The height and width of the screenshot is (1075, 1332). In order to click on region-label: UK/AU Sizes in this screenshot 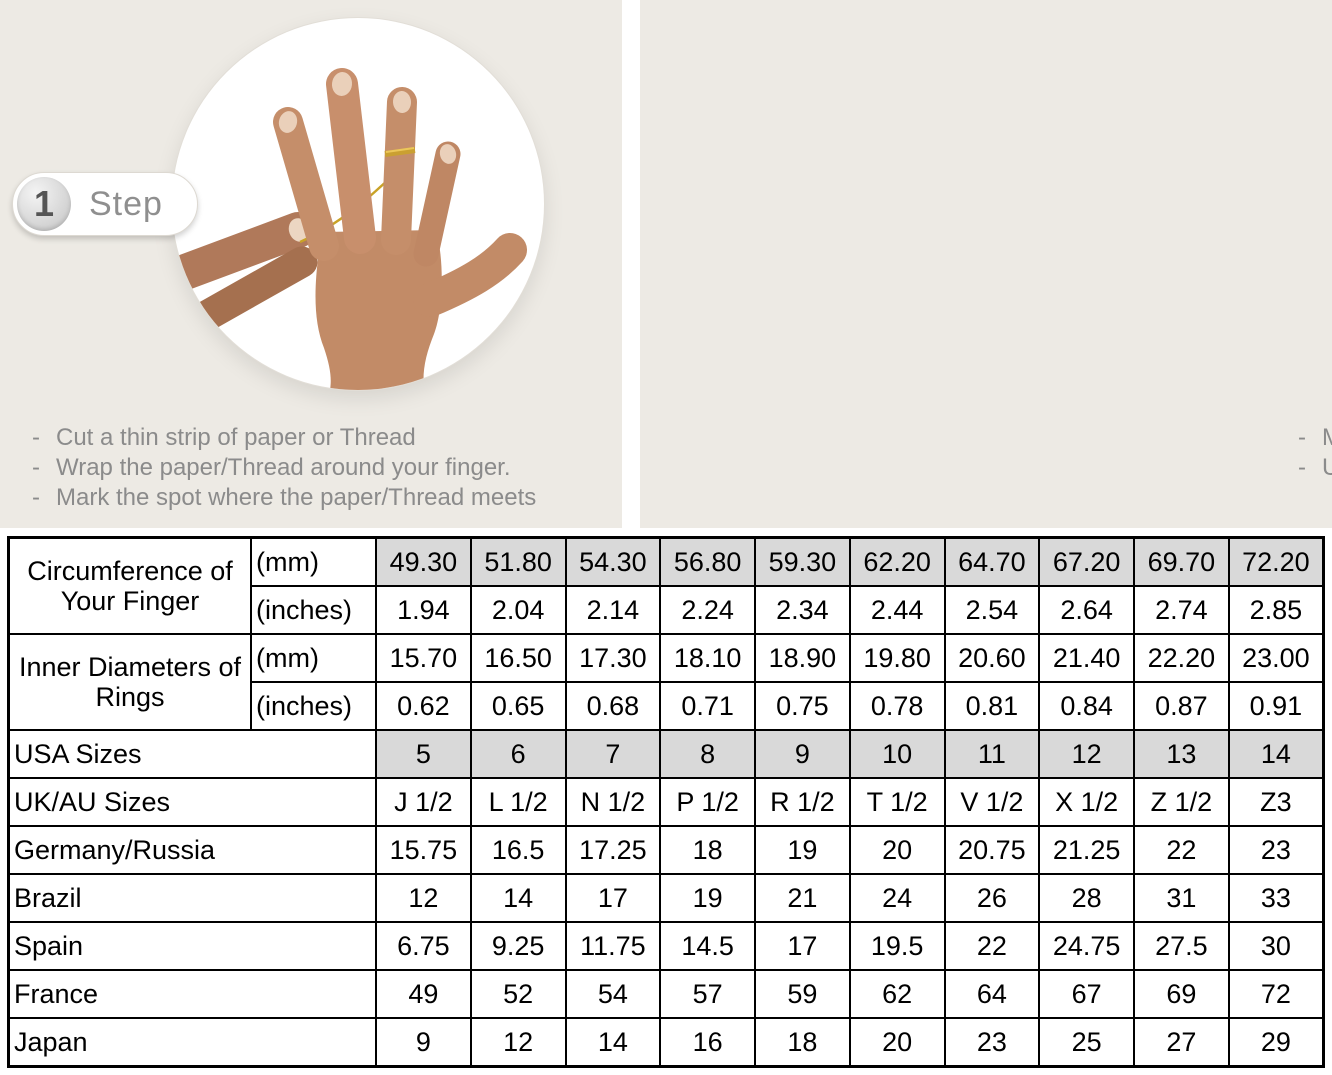, I will do `click(192, 802)`.